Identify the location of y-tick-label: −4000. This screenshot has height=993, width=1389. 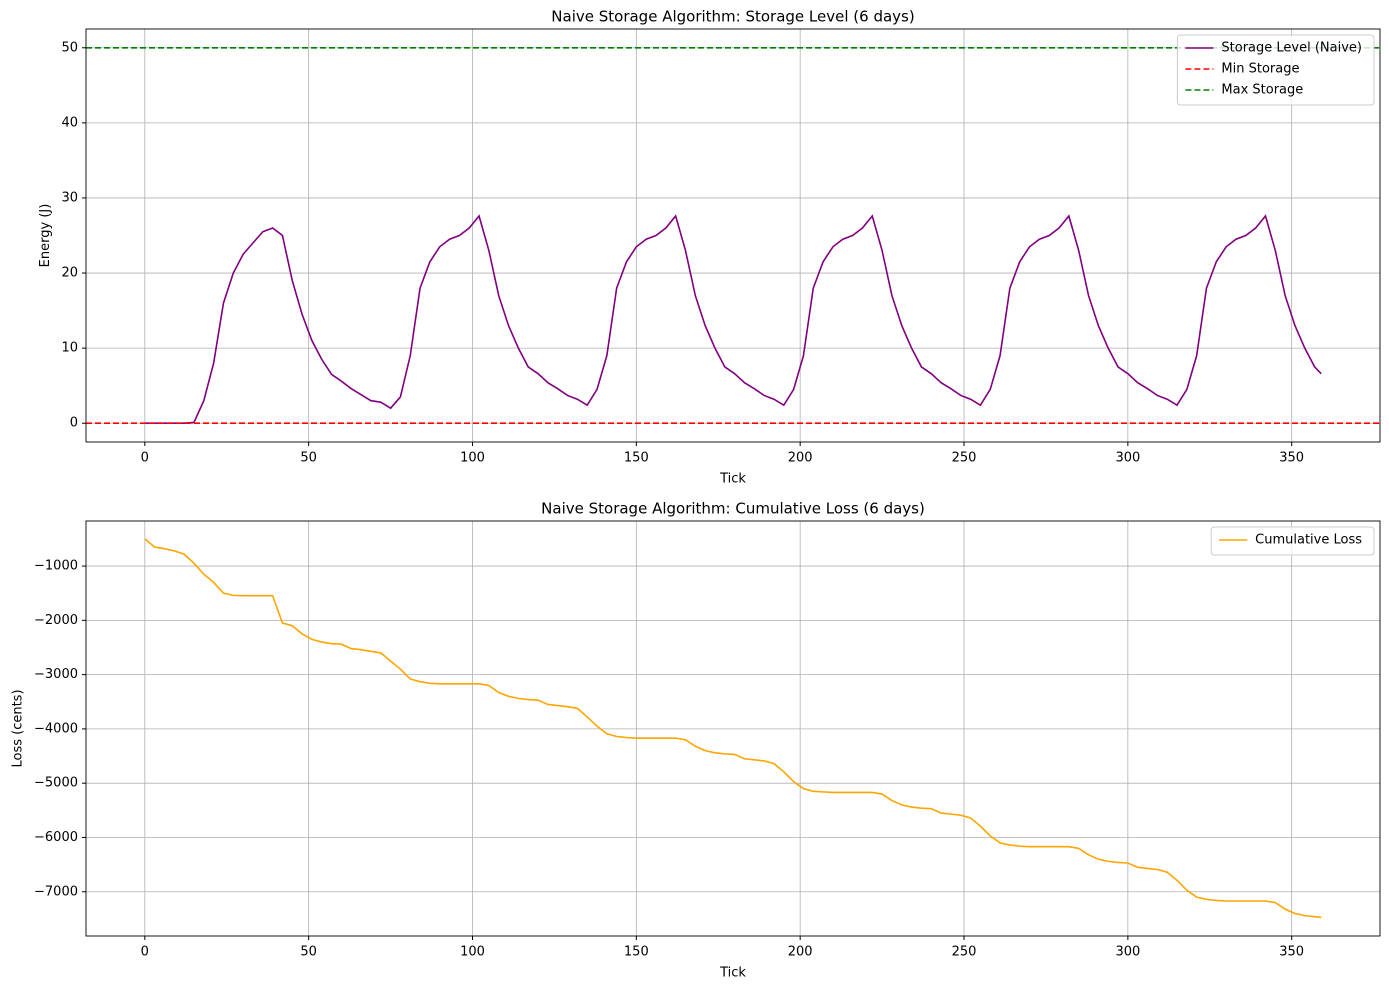
(56, 728).